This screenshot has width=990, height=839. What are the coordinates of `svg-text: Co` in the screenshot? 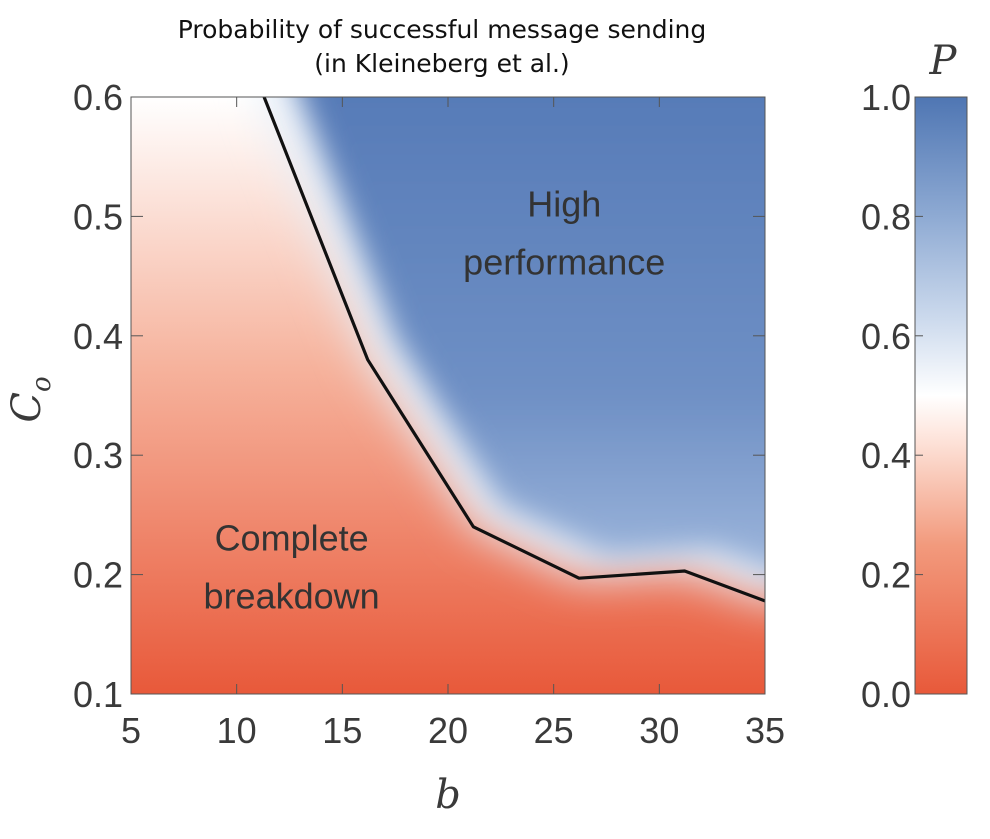 It's located at (30, 399).